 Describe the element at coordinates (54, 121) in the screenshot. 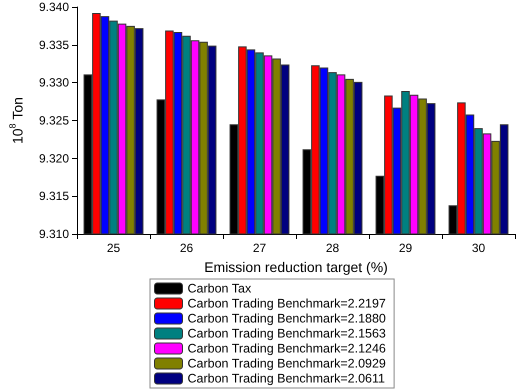

I see `y-tick-label: 9.325` at that location.